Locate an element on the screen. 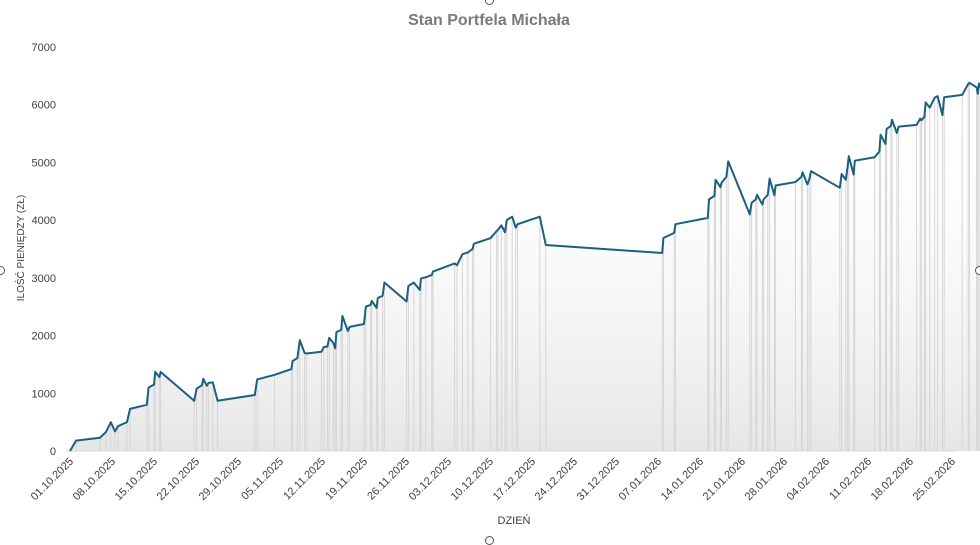  x-tick-label: 03.12.2025 is located at coordinates (430, 479).